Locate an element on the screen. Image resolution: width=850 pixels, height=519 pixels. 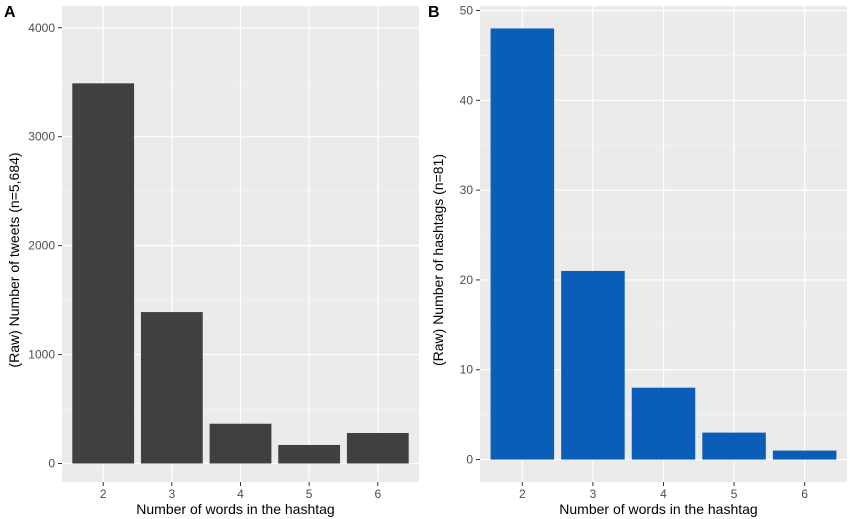
y-tick-label: 10 is located at coordinates (467, 370).